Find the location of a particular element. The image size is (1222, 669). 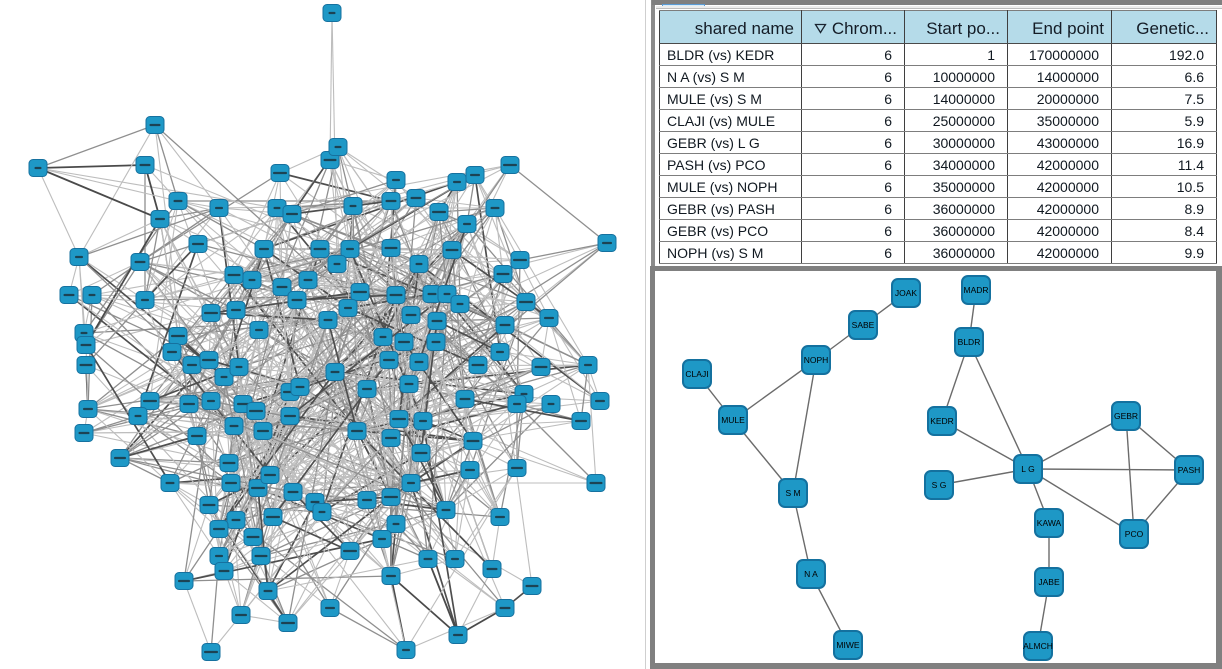

svg-text: CLAJI is located at coordinates (696, 374).